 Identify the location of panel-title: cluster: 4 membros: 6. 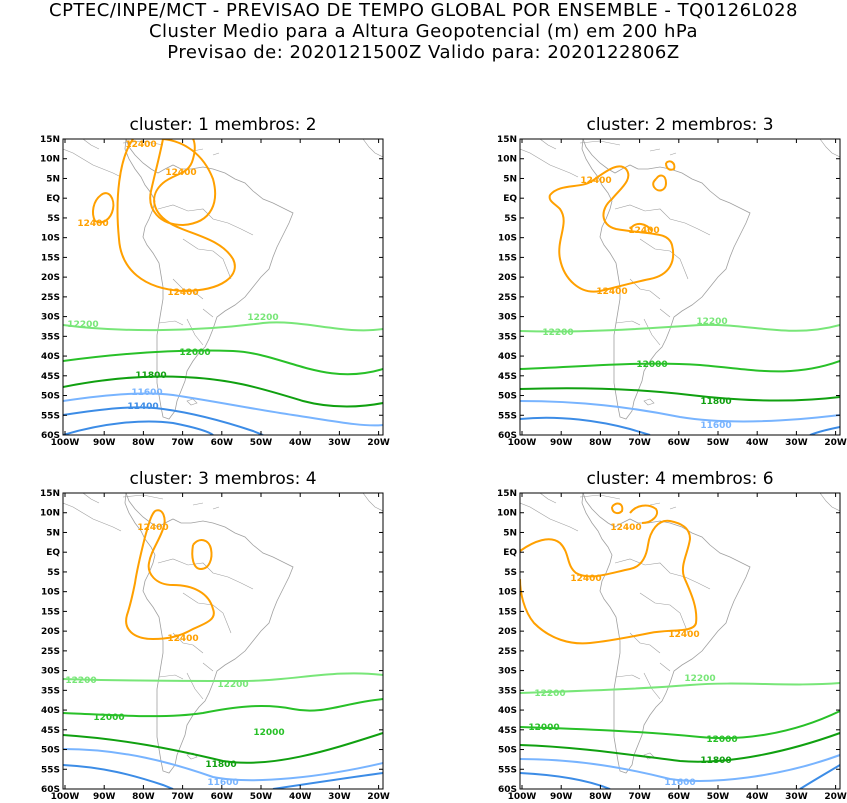
(679, 479).